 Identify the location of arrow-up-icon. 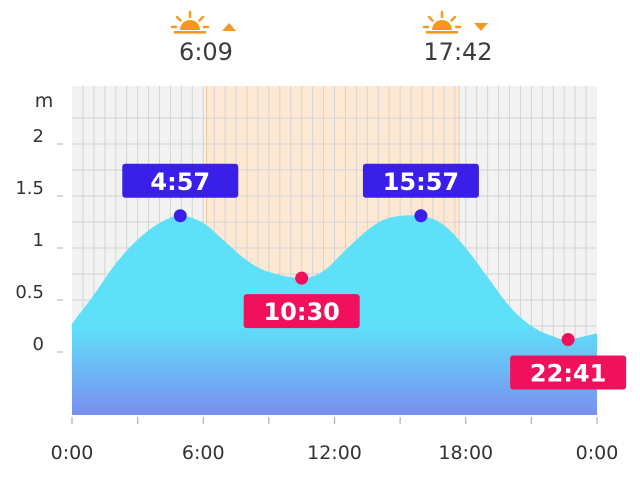
(229, 27).